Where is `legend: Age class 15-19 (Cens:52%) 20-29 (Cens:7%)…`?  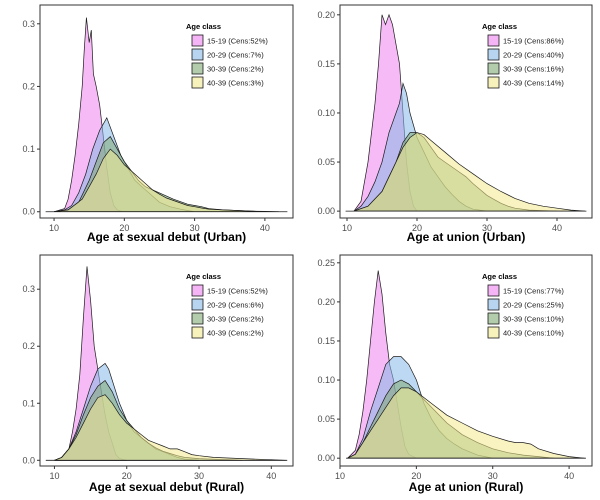
legend: Age class 15-19 (Cens:52%) 20-29 (Cens:7%)… is located at coordinates (227, 55).